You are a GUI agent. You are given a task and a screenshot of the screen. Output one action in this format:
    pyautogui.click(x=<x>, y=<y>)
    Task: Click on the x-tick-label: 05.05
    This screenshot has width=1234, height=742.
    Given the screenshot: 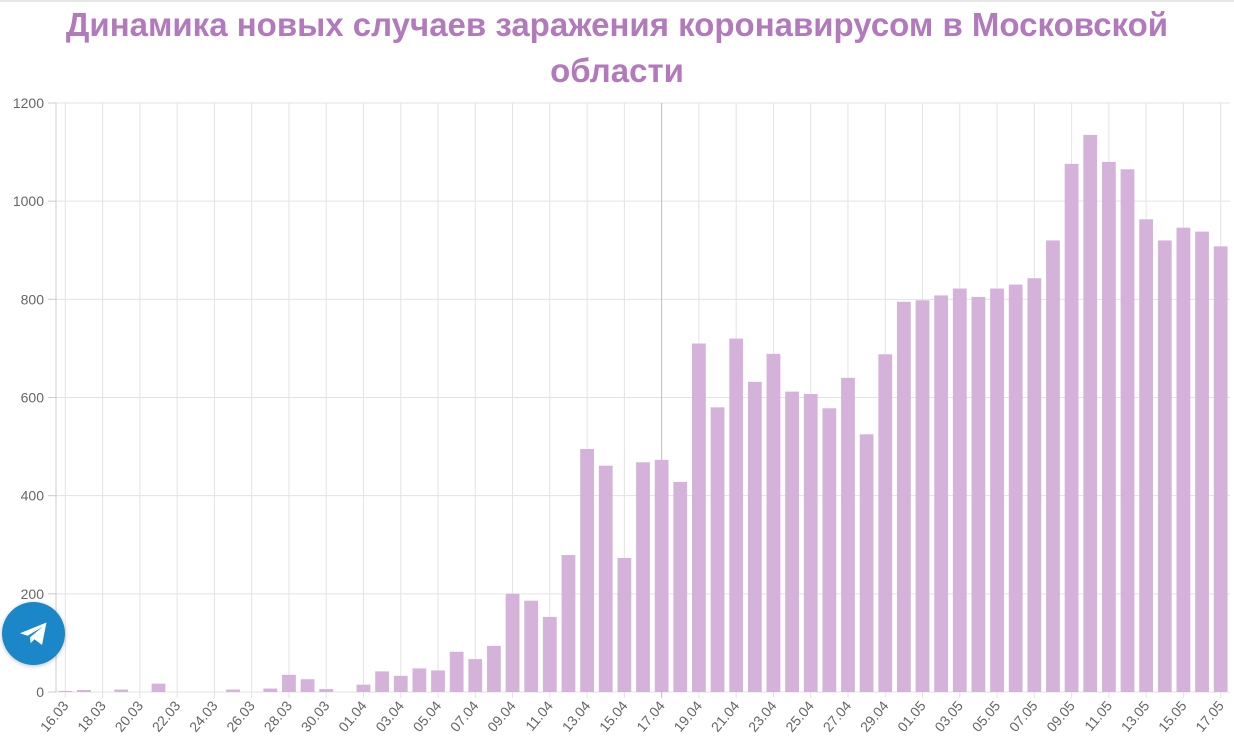 What is the action you would take?
    pyautogui.click(x=986, y=715)
    